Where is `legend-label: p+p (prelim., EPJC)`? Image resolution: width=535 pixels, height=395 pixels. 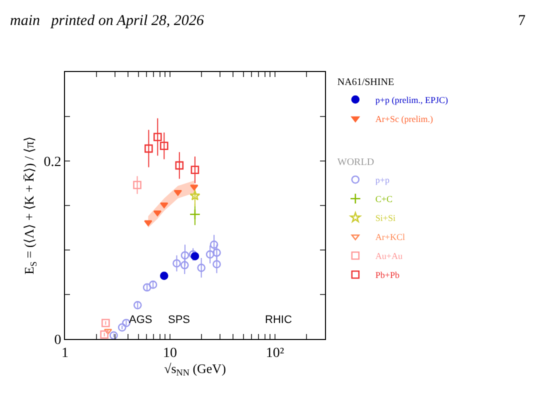
legend-label: p+p (prelim., EPJC) is located at coordinates (411, 100).